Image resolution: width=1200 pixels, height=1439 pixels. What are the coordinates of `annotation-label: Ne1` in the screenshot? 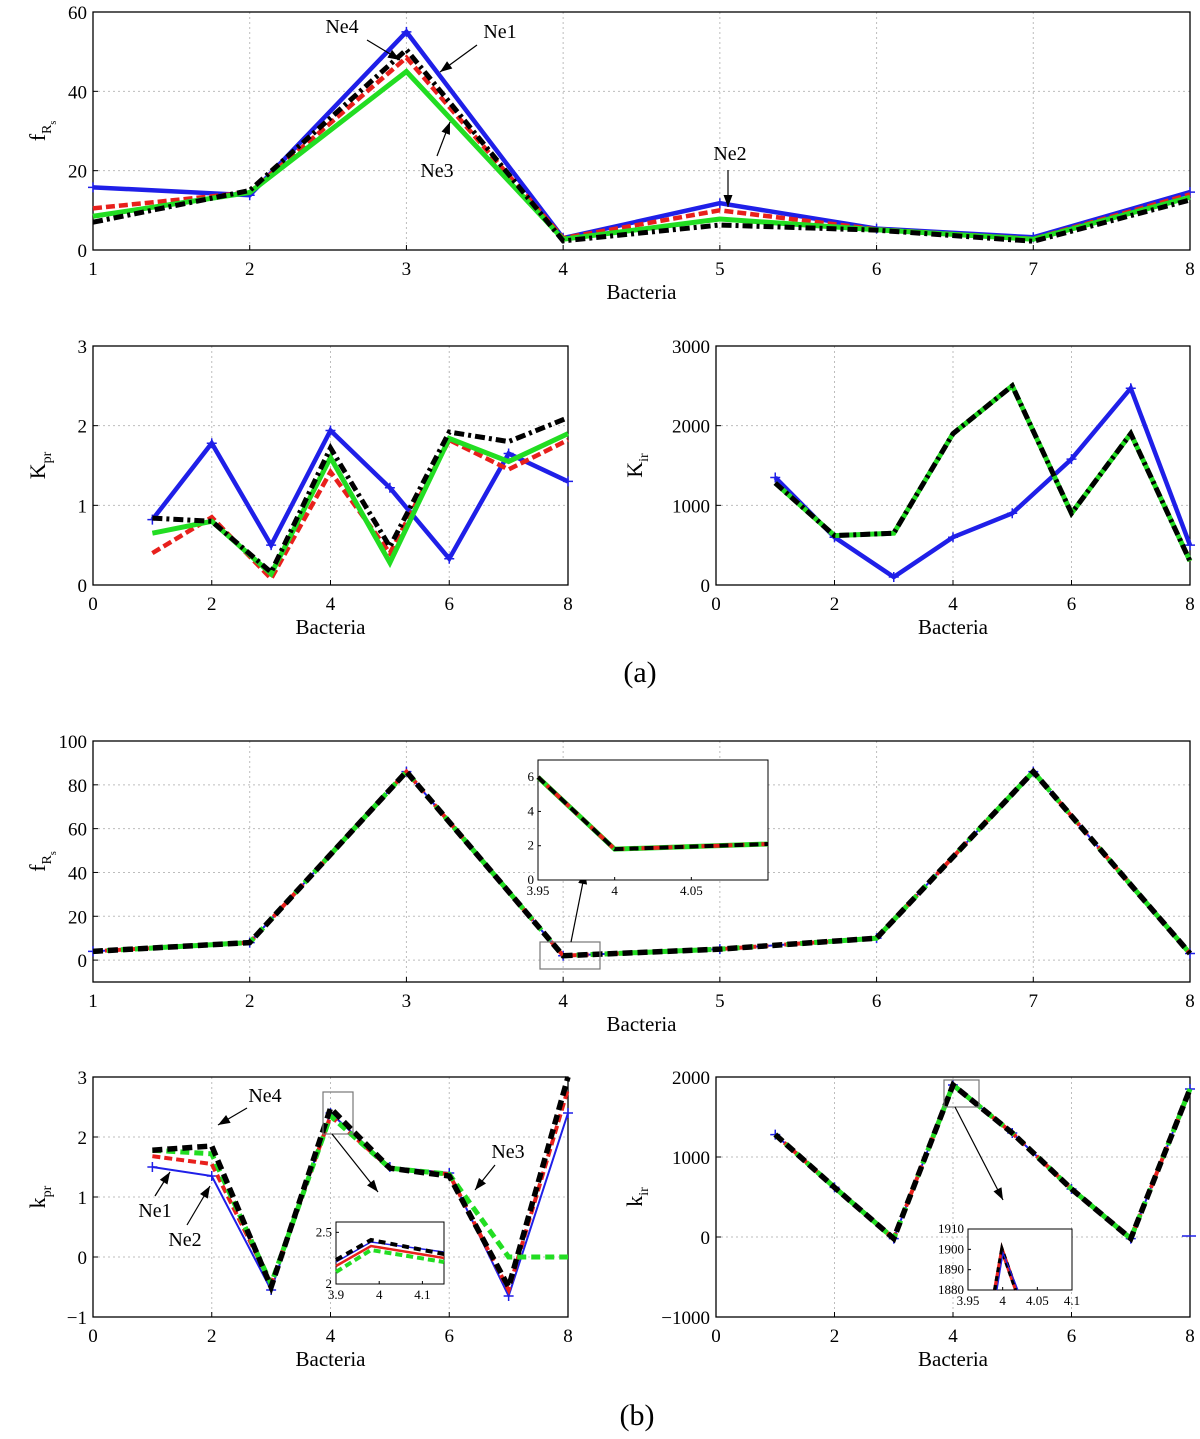 It's located at (154, 1211).